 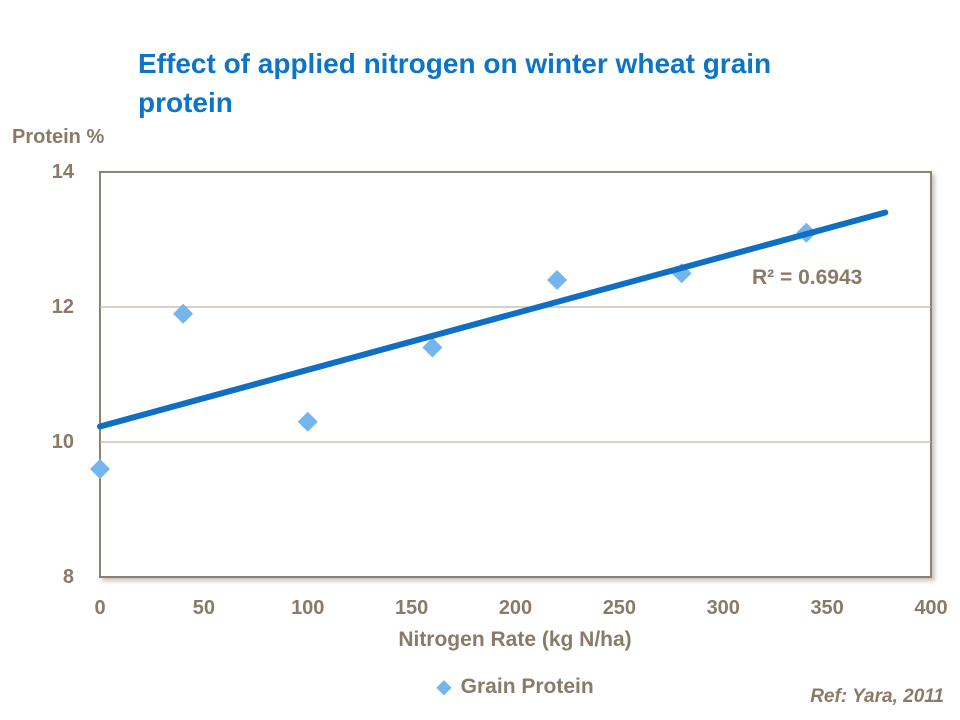 I want to click on x-axis-title: Nitrogen Rate (kg N/ha), so click(x=515, y=639).